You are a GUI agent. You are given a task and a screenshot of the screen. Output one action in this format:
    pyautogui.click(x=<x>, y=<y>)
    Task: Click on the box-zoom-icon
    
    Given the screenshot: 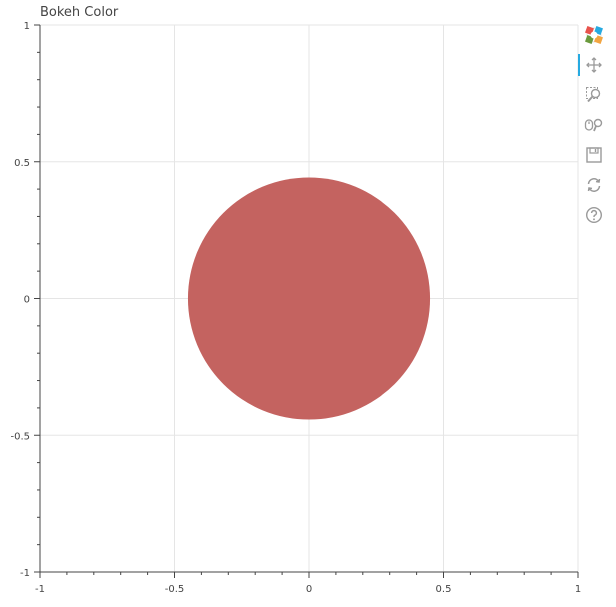 What is the action you would take?
    pyautogui.click(x=593, y=95)
    